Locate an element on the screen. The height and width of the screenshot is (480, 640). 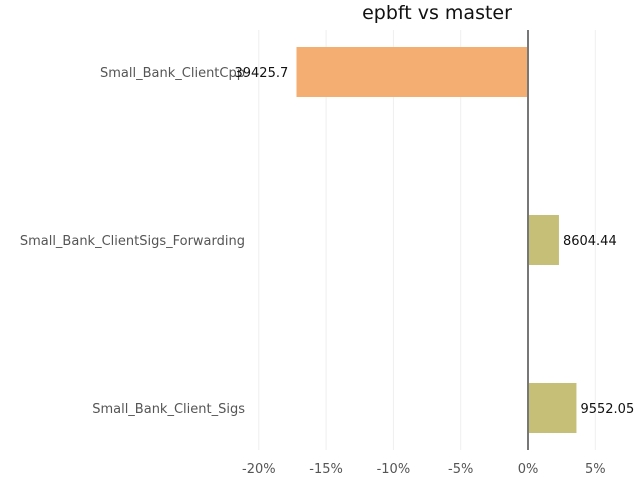
chart-title: epbft vs master is located at coordinates (437, 13).